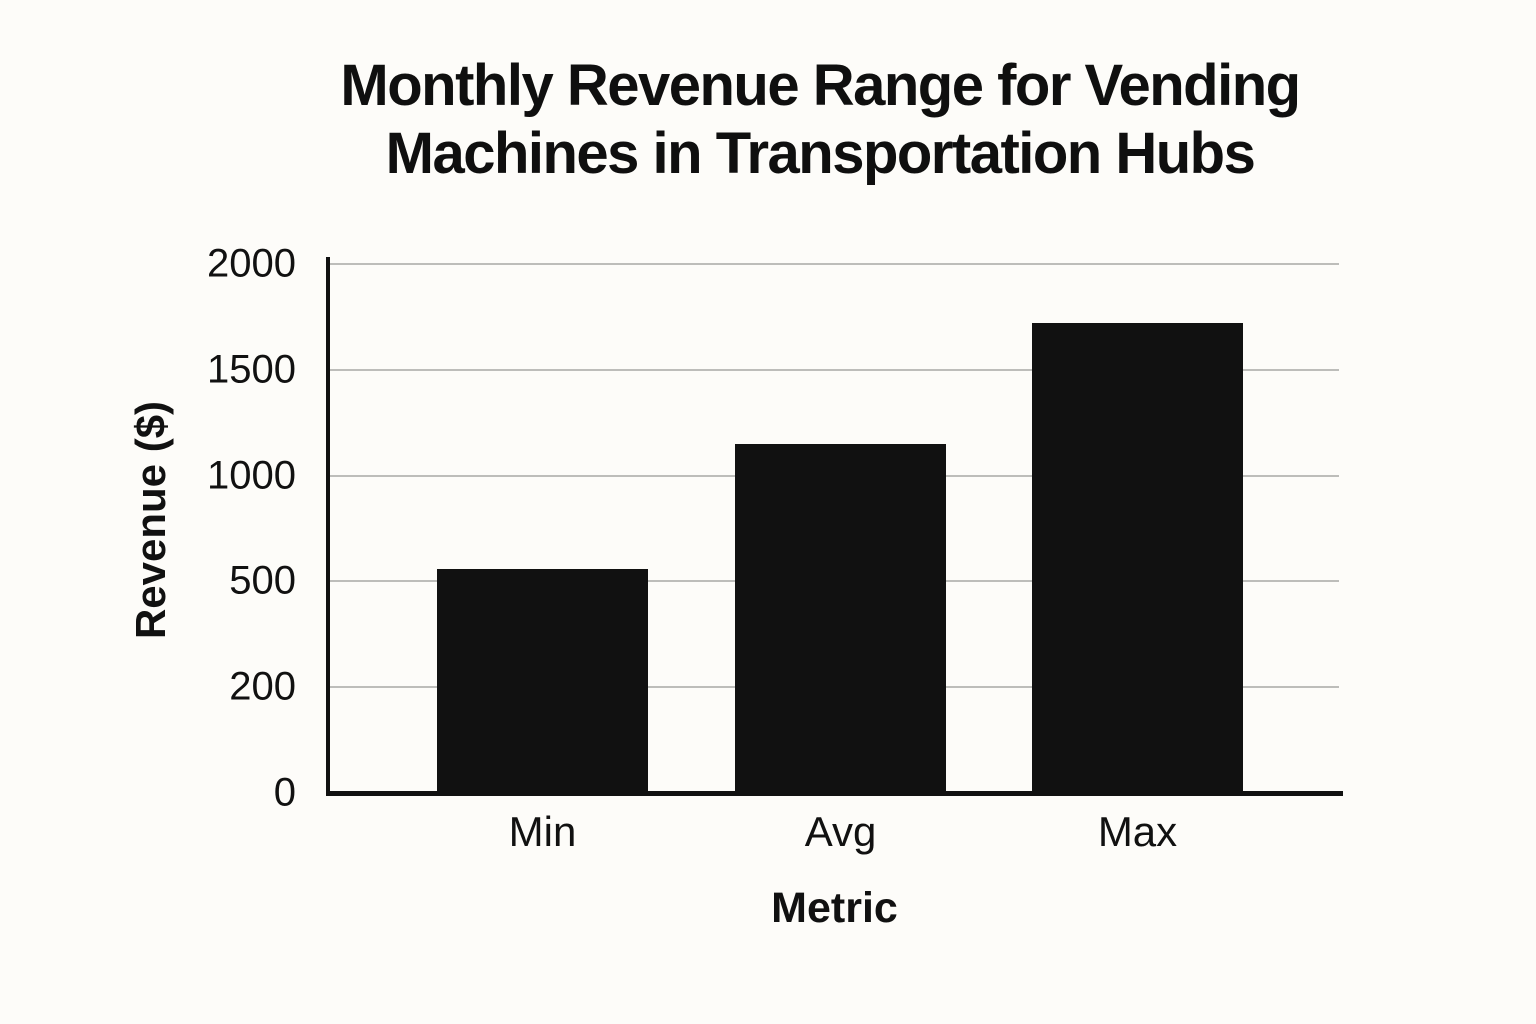  Describe the element at coordinates (262, 580) in the screenshot. I see `y-tick-label-500: 500` at that location.